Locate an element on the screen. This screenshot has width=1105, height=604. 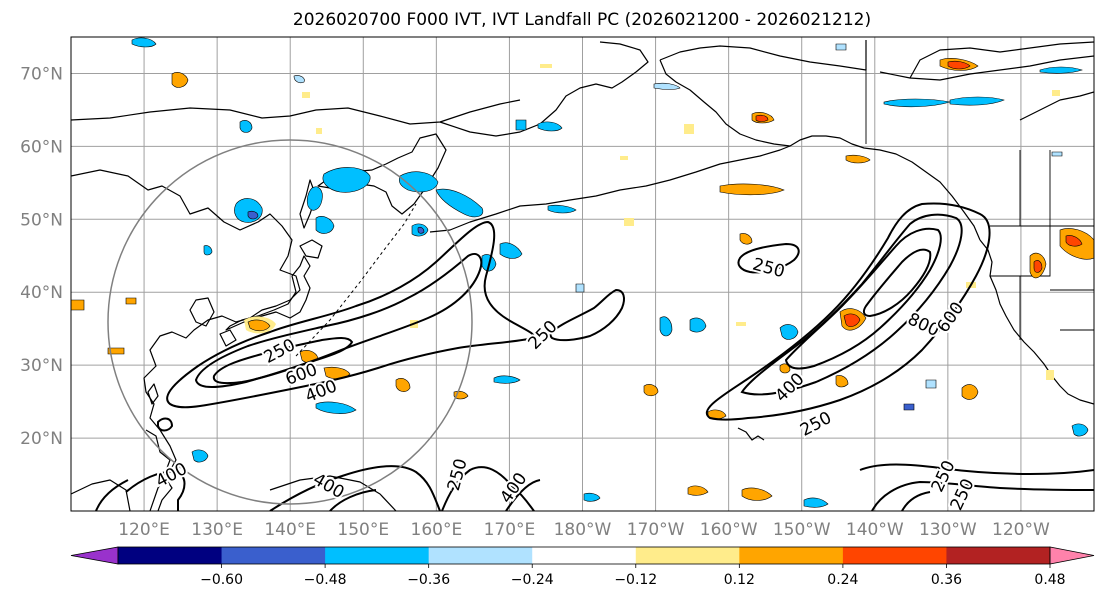
colorbar-tick-label: −0.48 is located at coordinates (325, 580).